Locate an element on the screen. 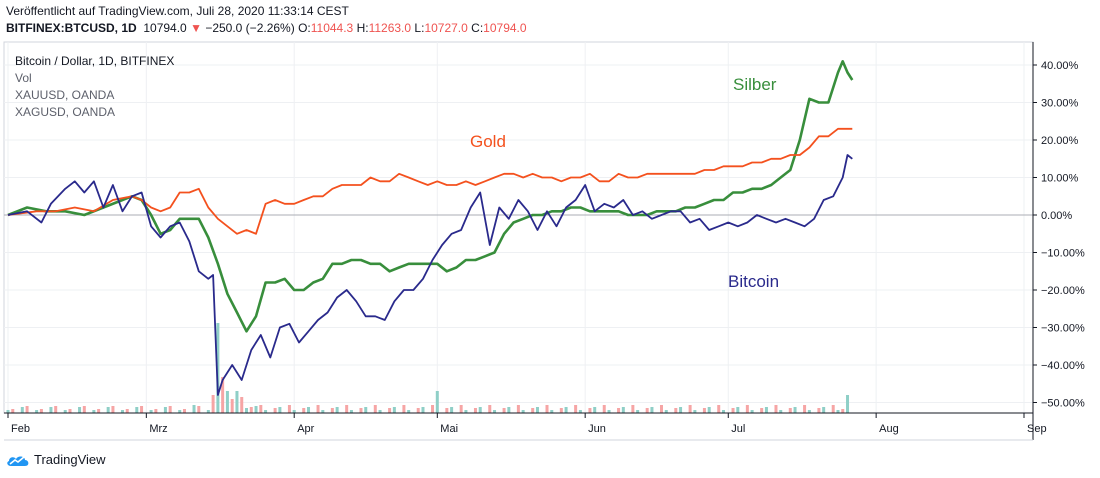 The width and height of the screenshot is (1100, 478). x-tick-label: Jul is located at coordinates (738, 429).